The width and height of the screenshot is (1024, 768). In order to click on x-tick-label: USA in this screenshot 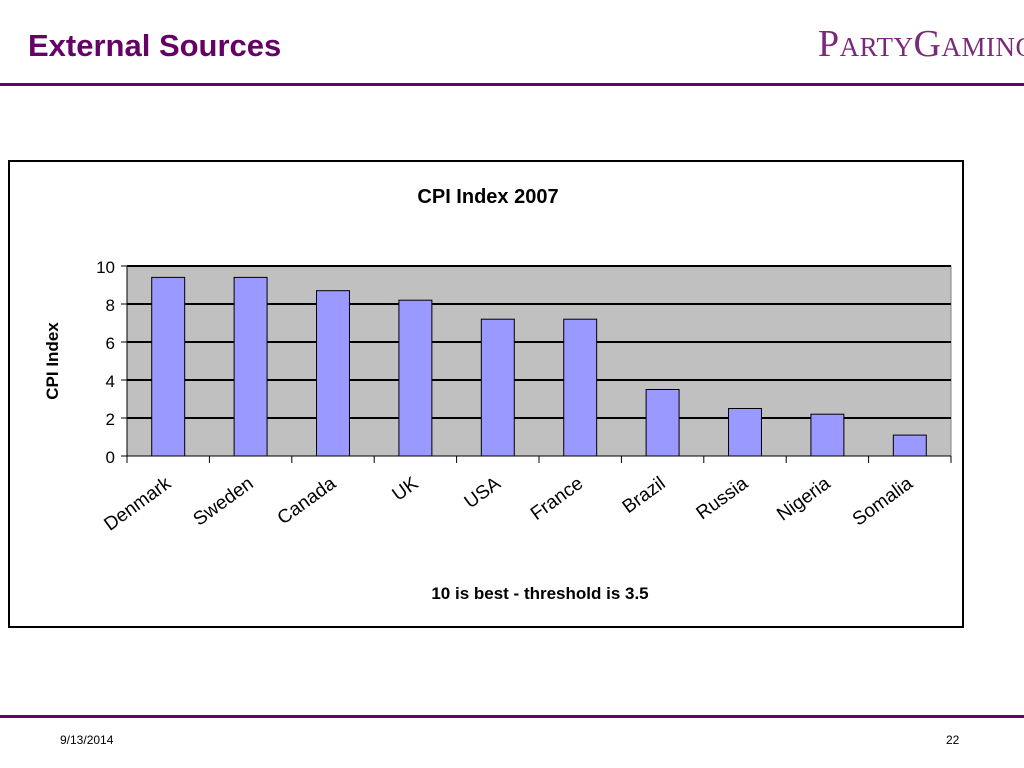, I will do `click(483, 493)`.